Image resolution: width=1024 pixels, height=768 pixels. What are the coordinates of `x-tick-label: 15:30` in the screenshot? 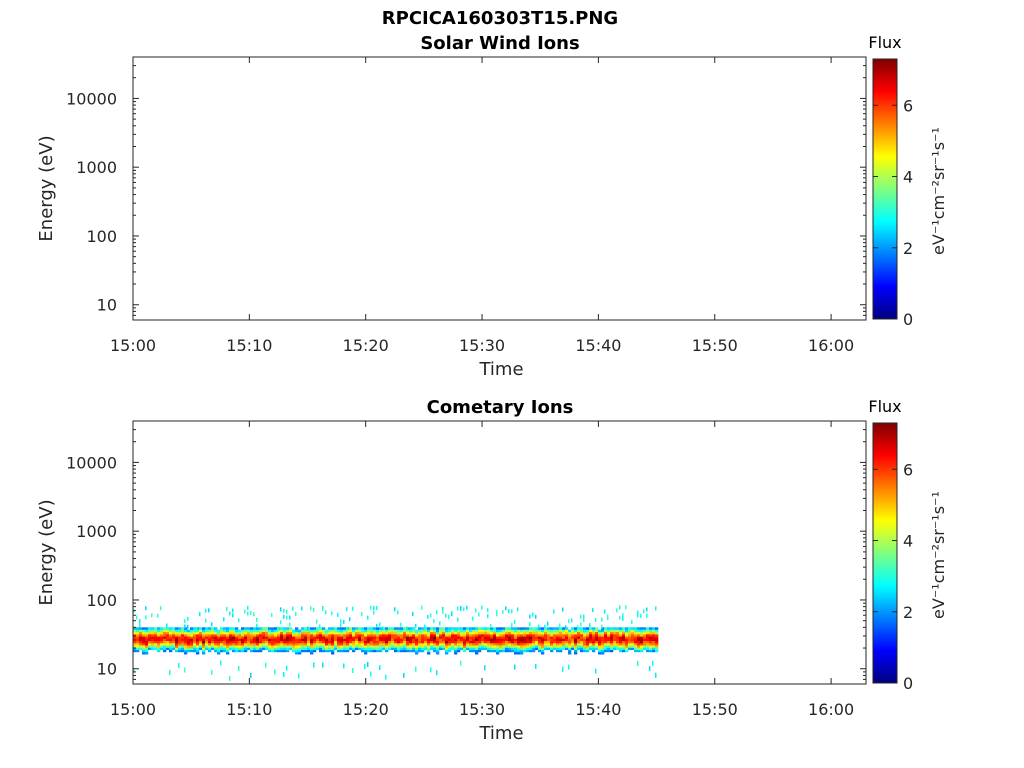 It's located at (482, 345).